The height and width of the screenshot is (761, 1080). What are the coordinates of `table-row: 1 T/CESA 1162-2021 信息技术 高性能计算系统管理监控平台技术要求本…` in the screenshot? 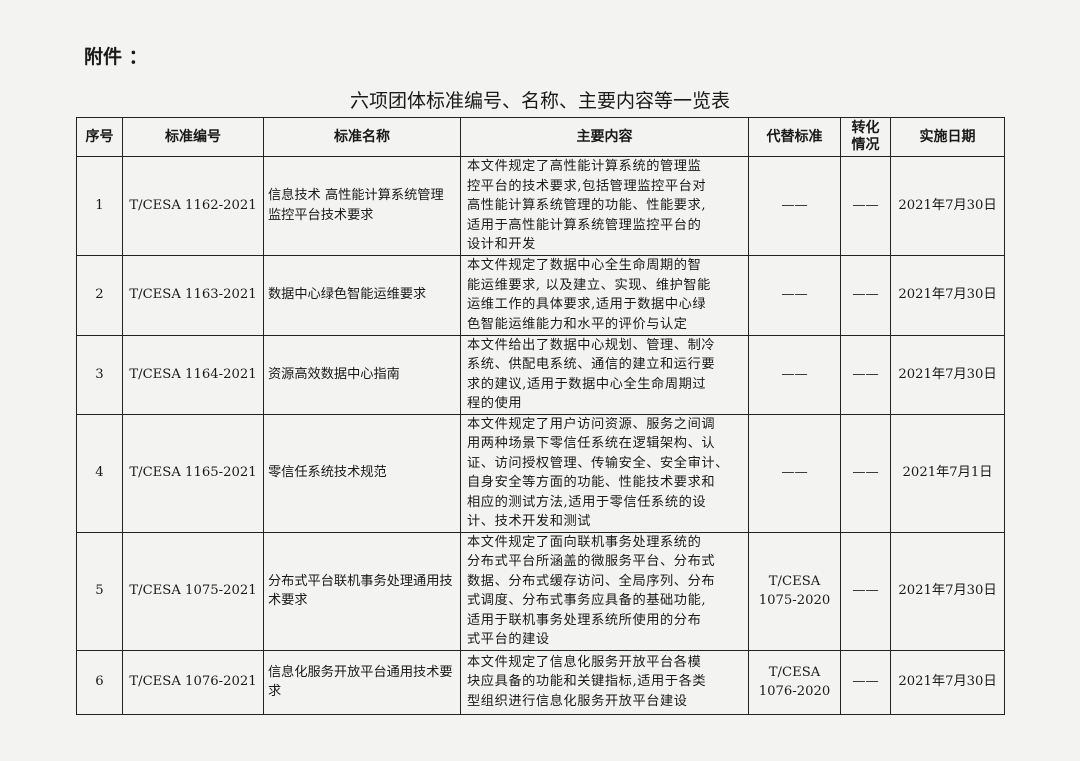 It's located at (540, 206).